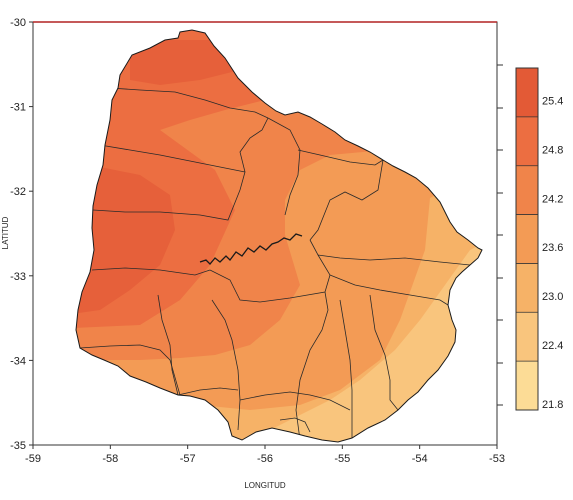 This screenshot has height=500, width=573. I want to click on boundary-san-jose, so click(208, 391).